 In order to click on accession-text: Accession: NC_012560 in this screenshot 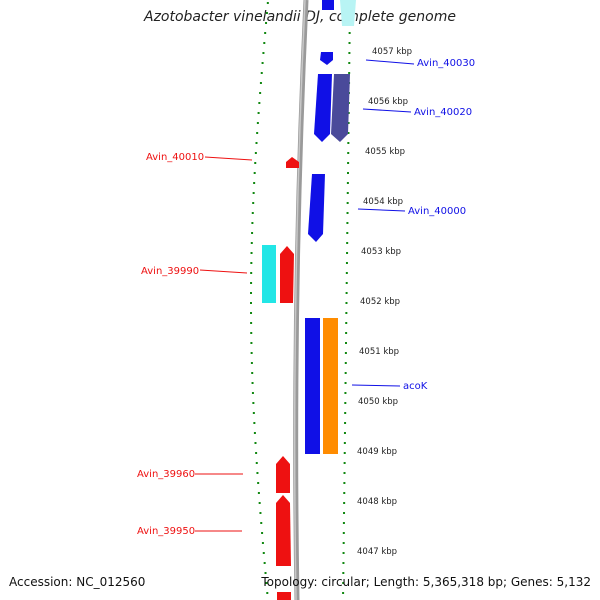, I will do `click(77, 582)`.